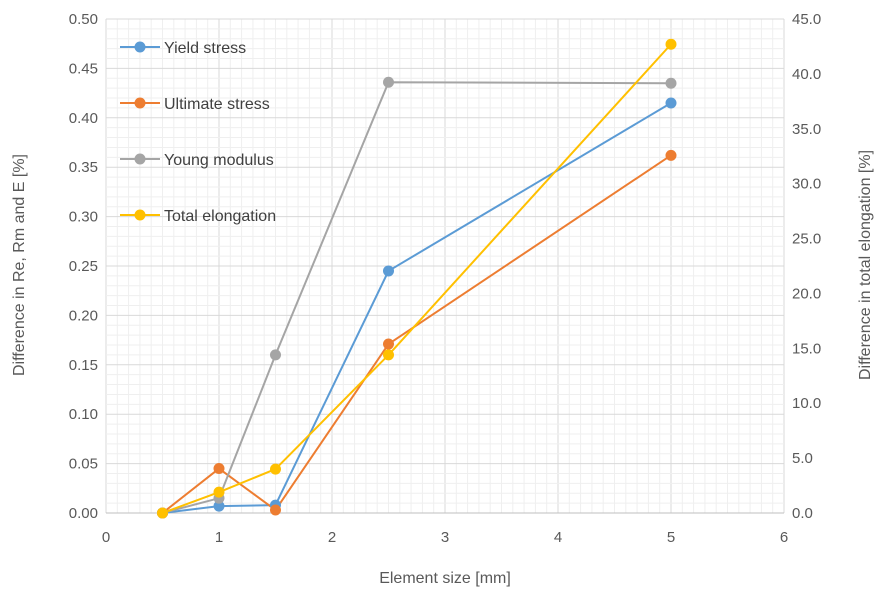  I want to click on y-axis-title: Difference in Re, Rm and E [%], so click(19, 265).